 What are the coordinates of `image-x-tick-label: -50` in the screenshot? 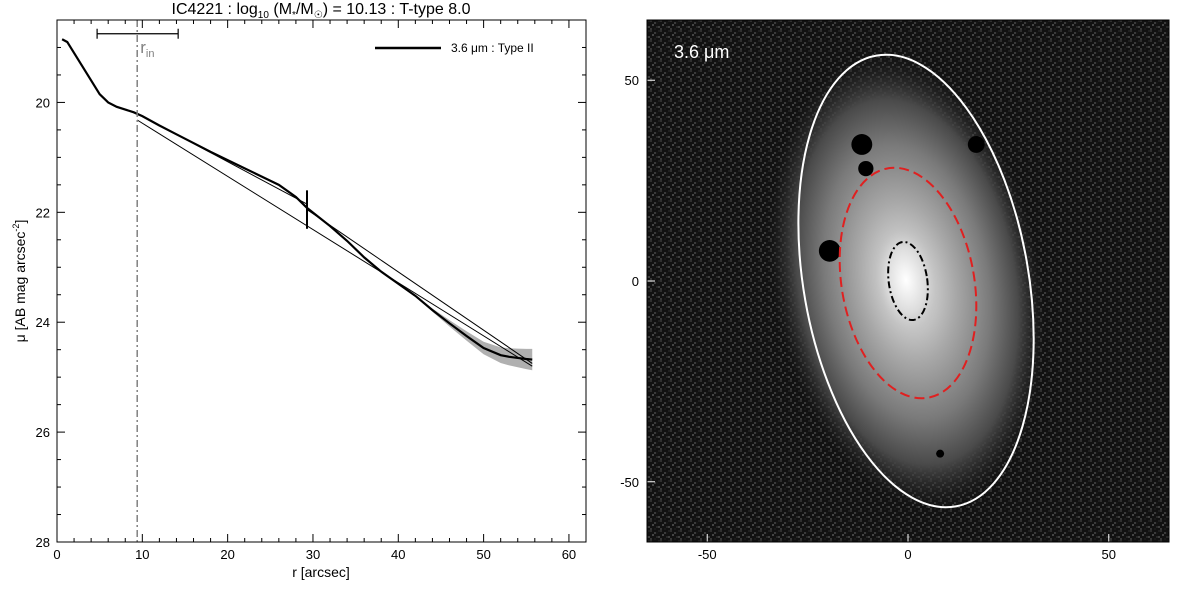 It's located at (707, 554).